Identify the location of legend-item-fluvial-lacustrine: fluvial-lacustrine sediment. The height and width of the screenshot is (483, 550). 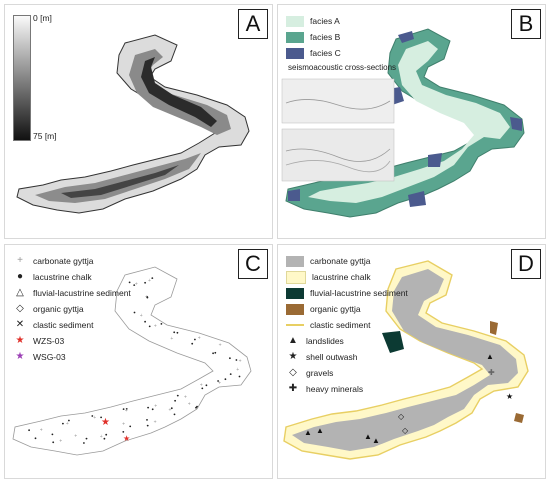
(347, 293).